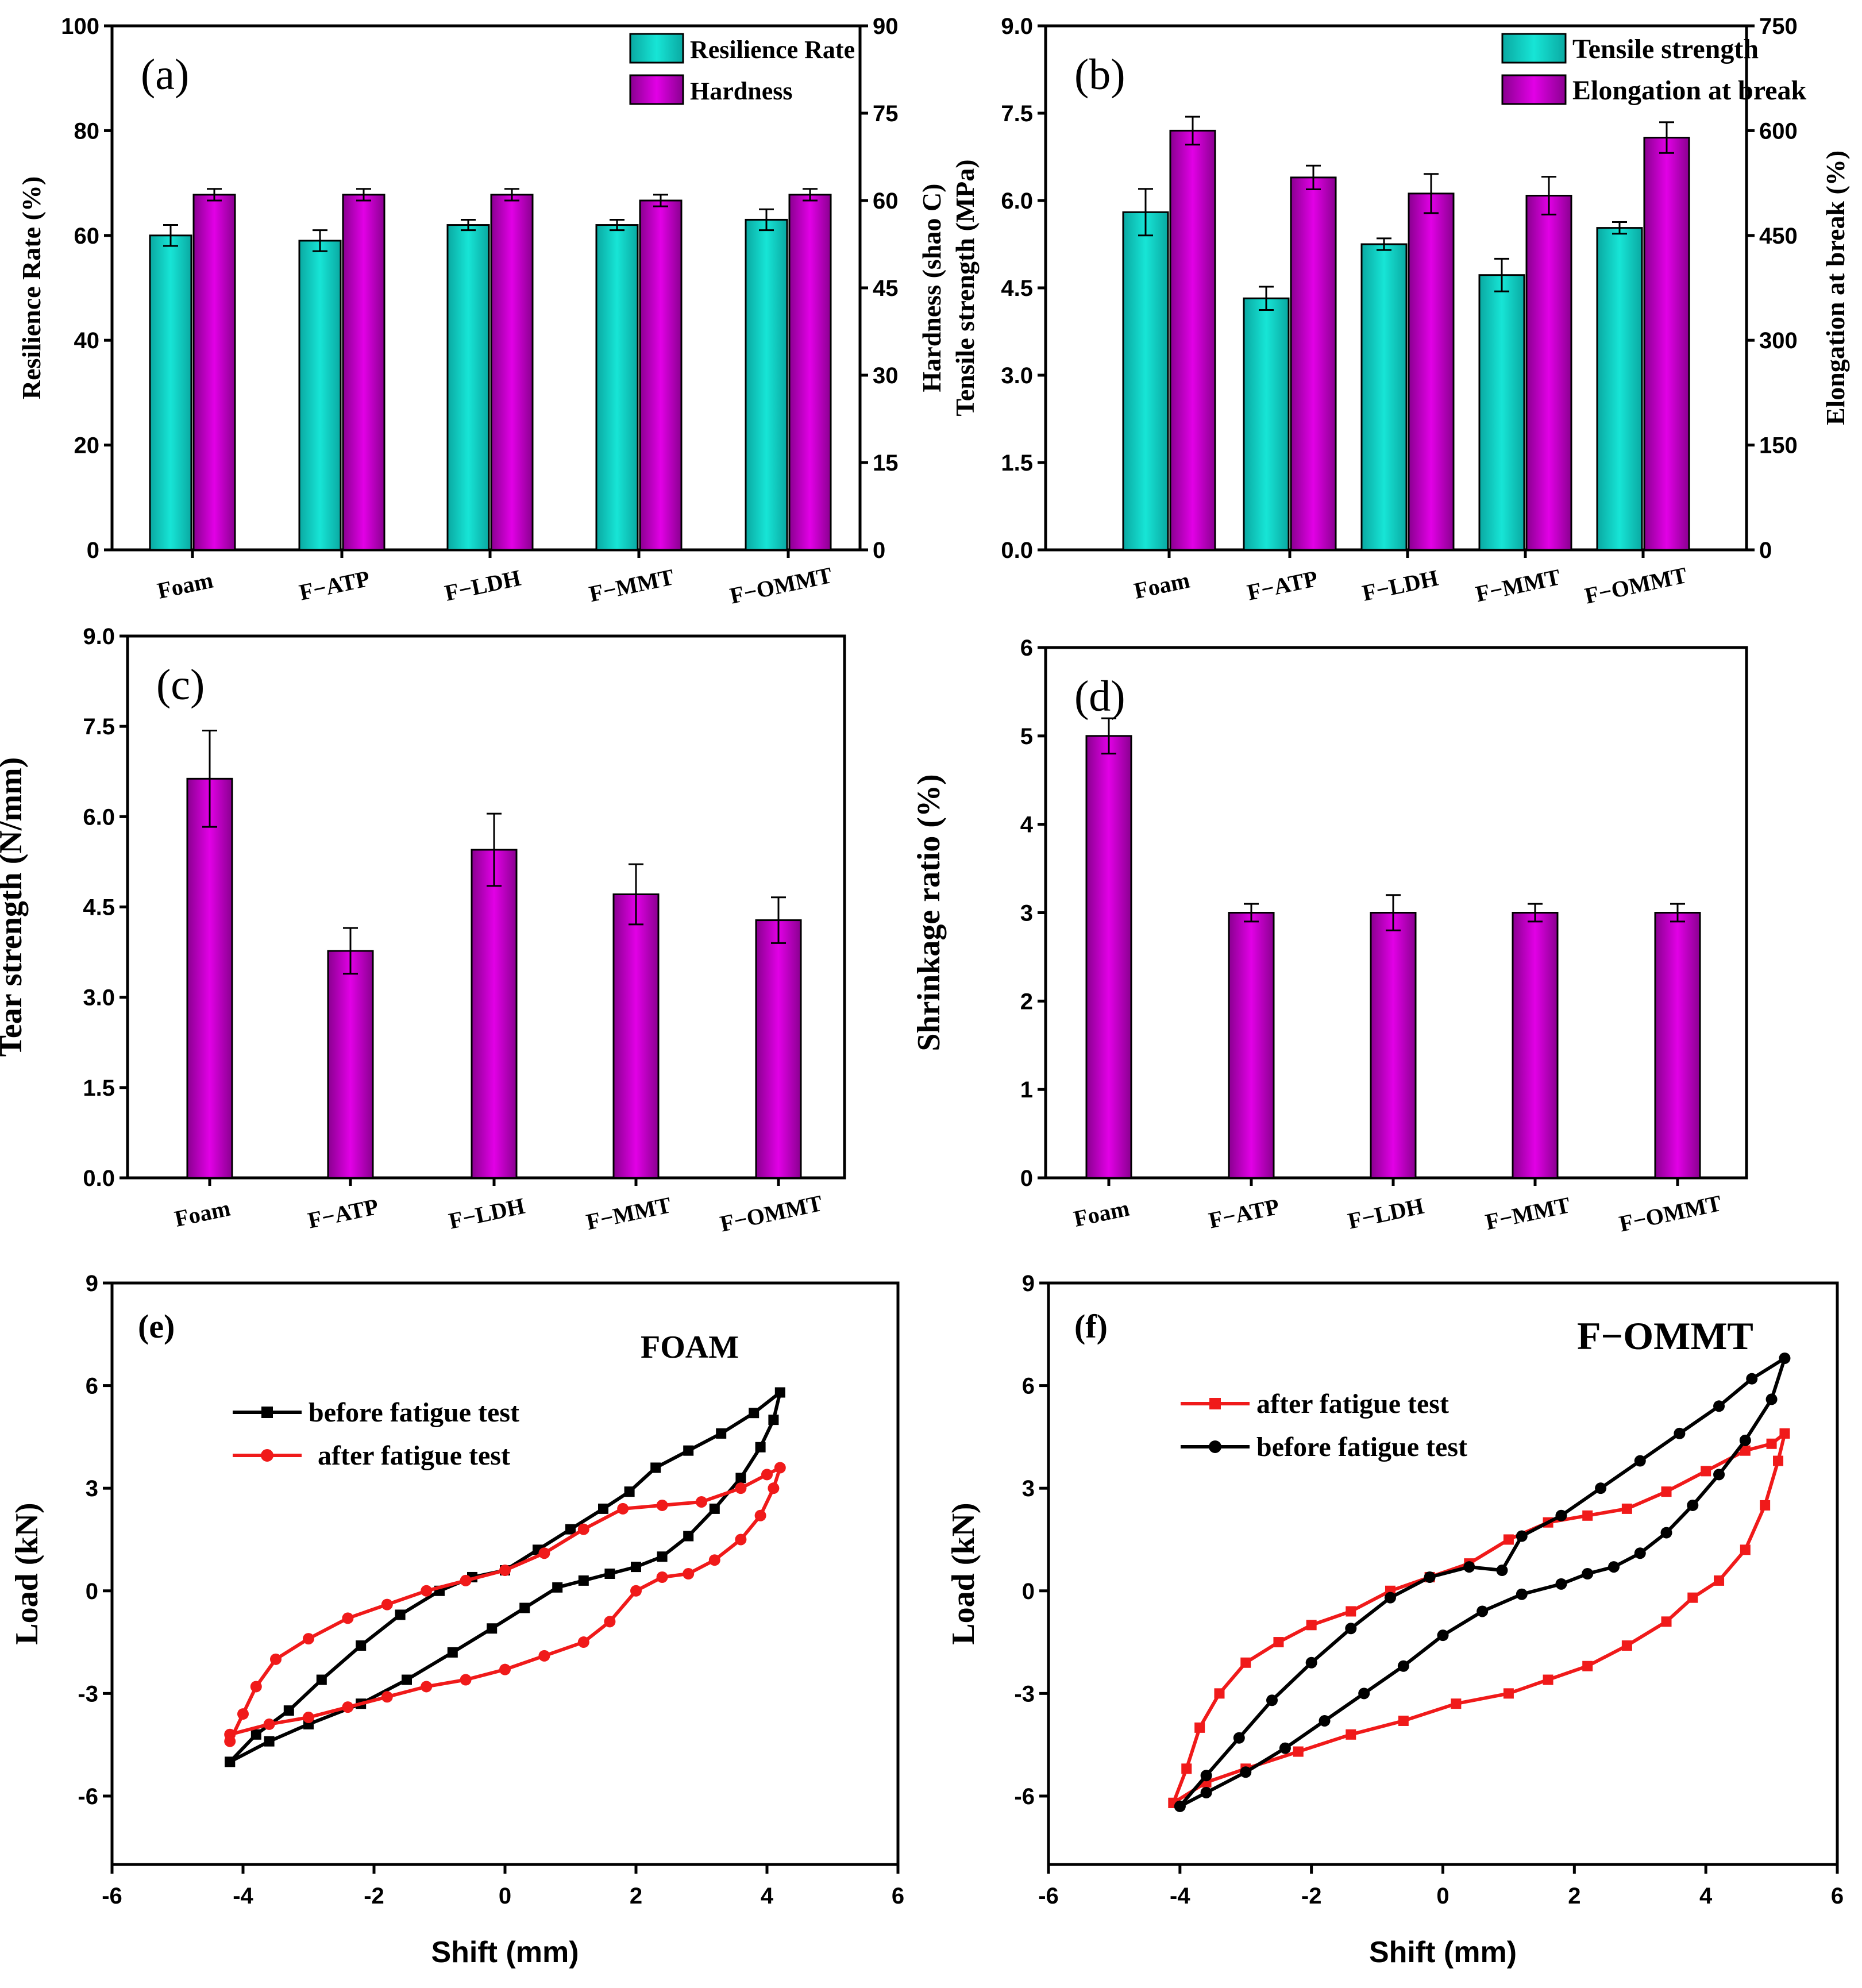 The width and height of the screenshot is (1862, 1988). Describe the element at coordinates (1026, 648) in the screenshot. I see `y-tick-label: 6` at that location.